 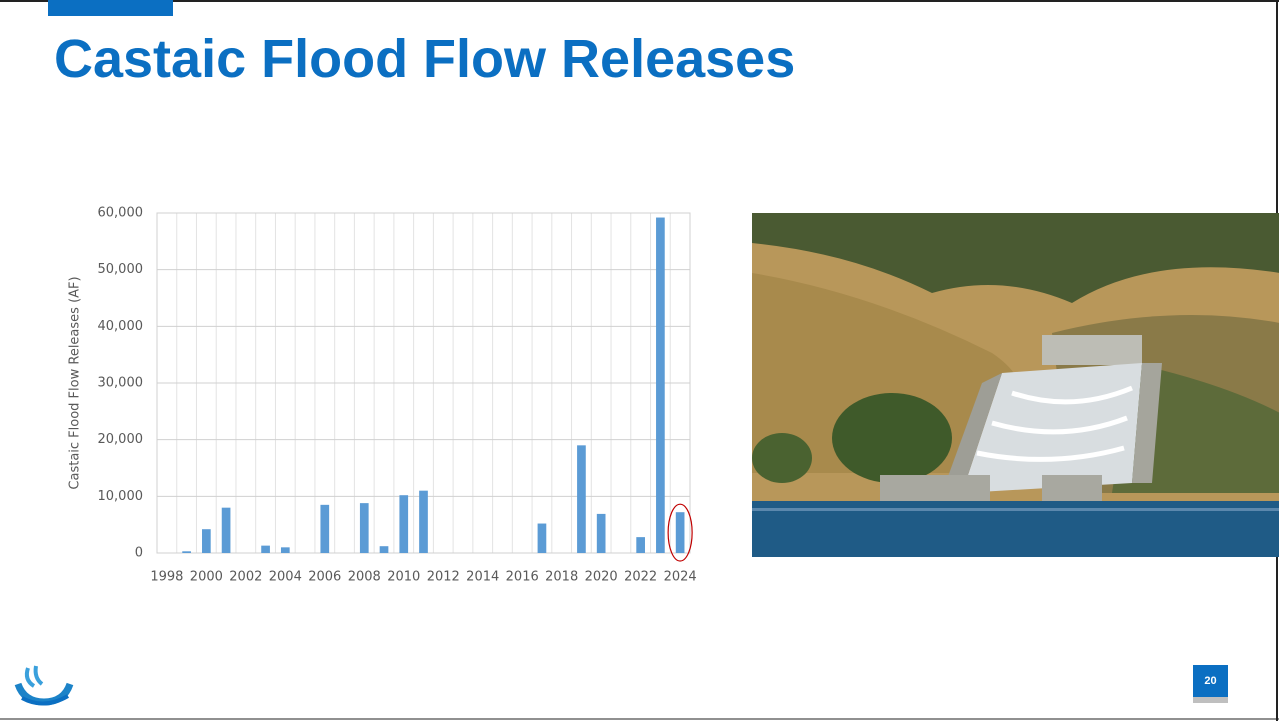 What do you see at coordinates (121, 439) in the screenshot?
I see `y-tick-label: 20,000` at bounding box center [121, 439].